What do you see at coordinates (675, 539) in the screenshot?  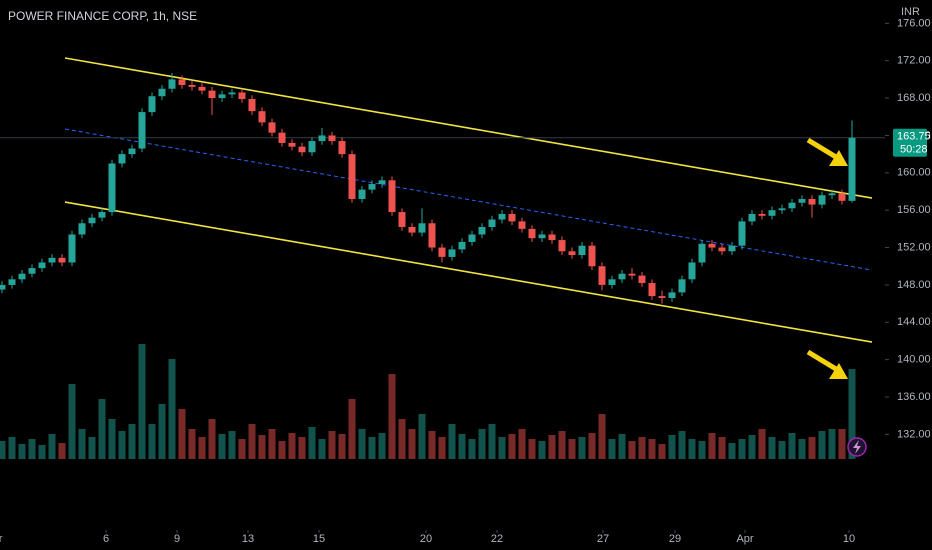 I see `x-tick-label: 29` at bounding box center [675, 539].